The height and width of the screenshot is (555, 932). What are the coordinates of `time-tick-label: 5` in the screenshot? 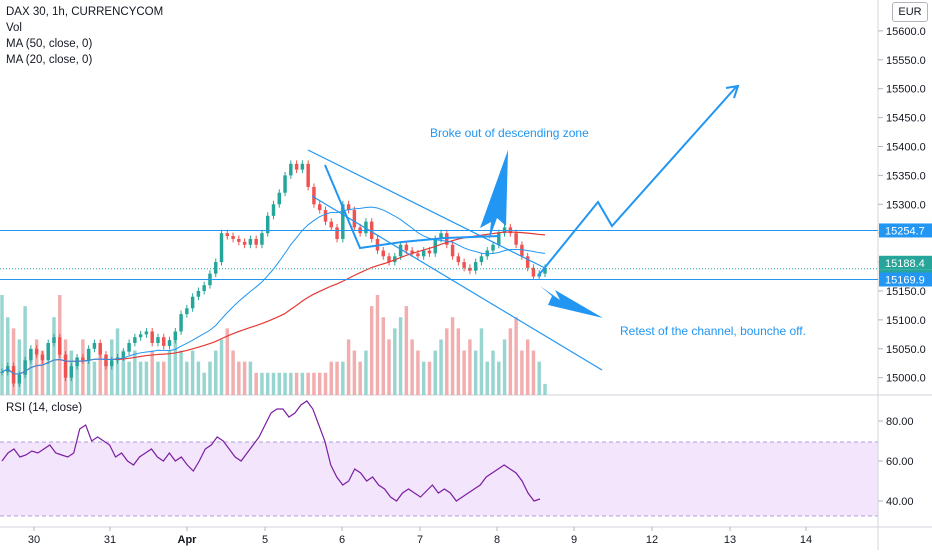 It's located at (265, 540).